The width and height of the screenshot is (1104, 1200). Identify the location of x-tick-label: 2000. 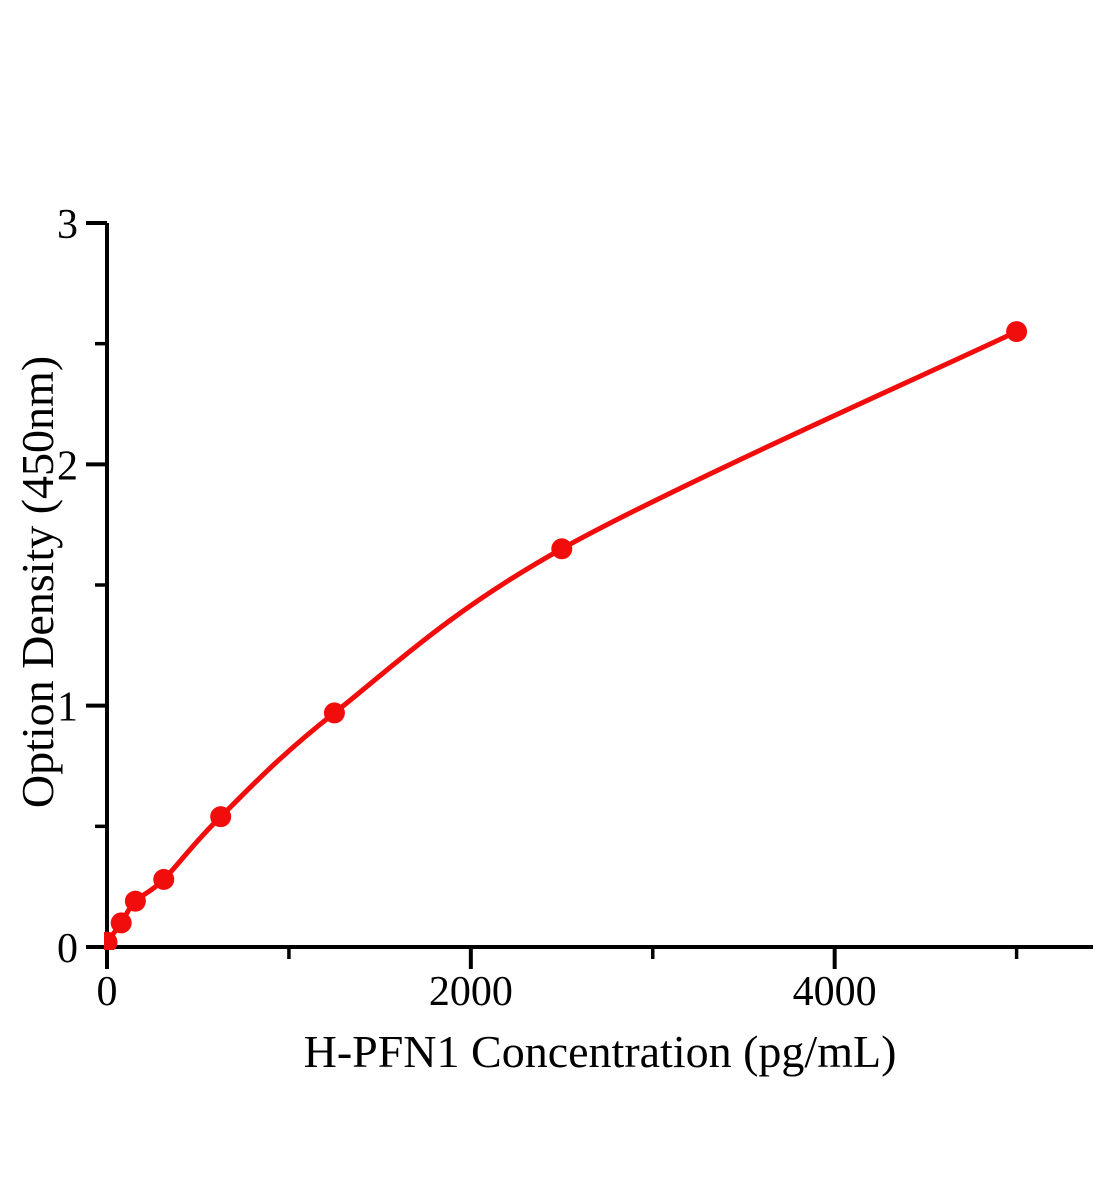
(471, 992).